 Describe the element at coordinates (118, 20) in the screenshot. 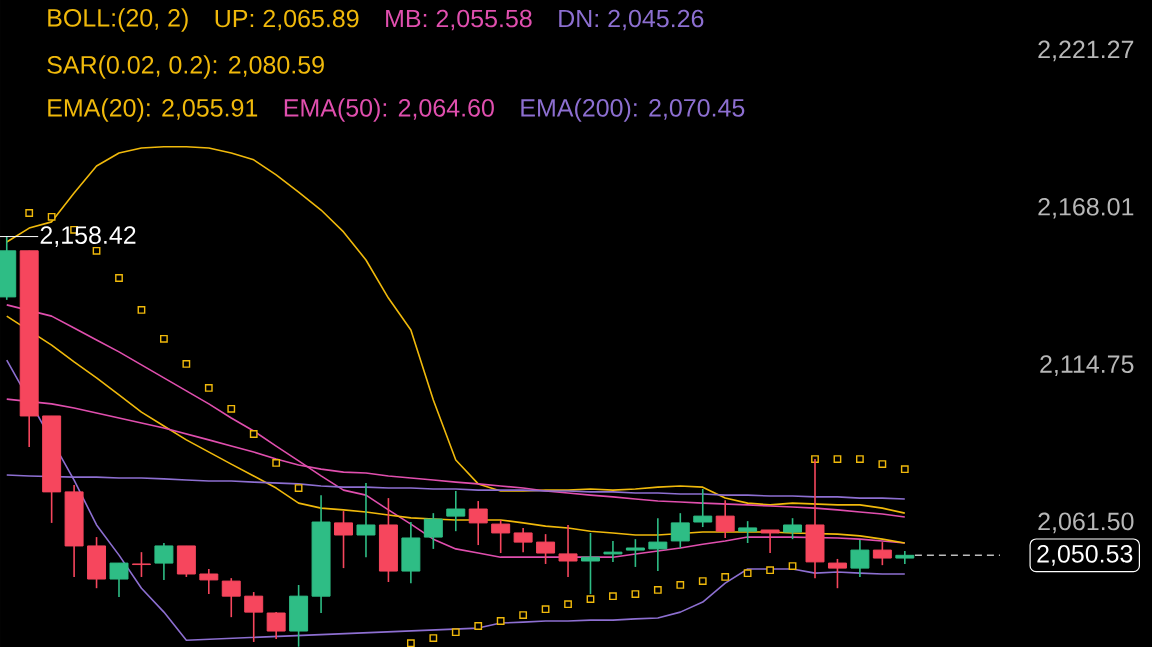

I see `annotation: BOLL:(20, 2)` at that location.